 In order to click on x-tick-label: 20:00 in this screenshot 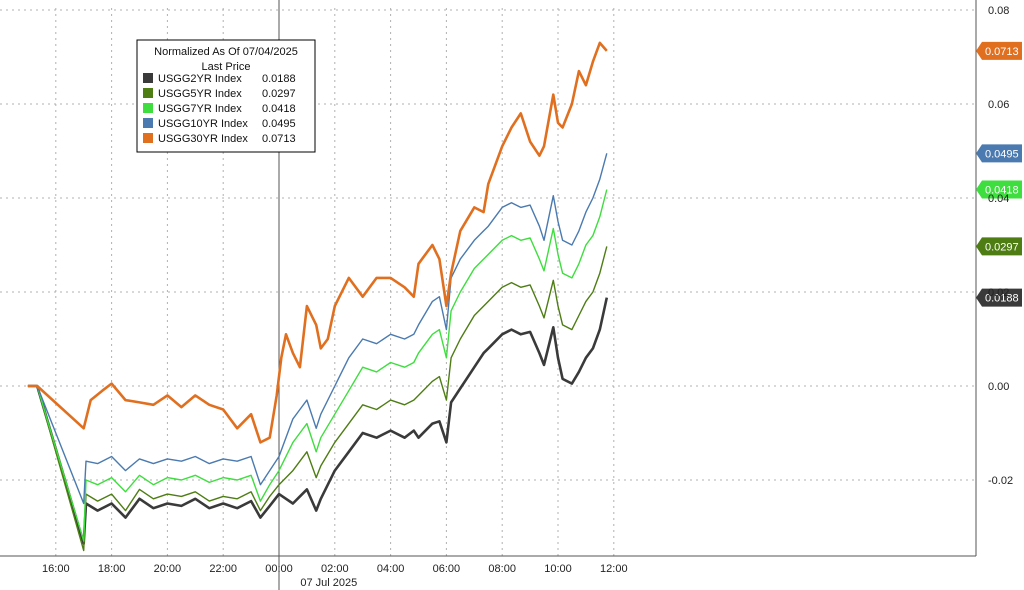, I will do `click(168, 569)`.